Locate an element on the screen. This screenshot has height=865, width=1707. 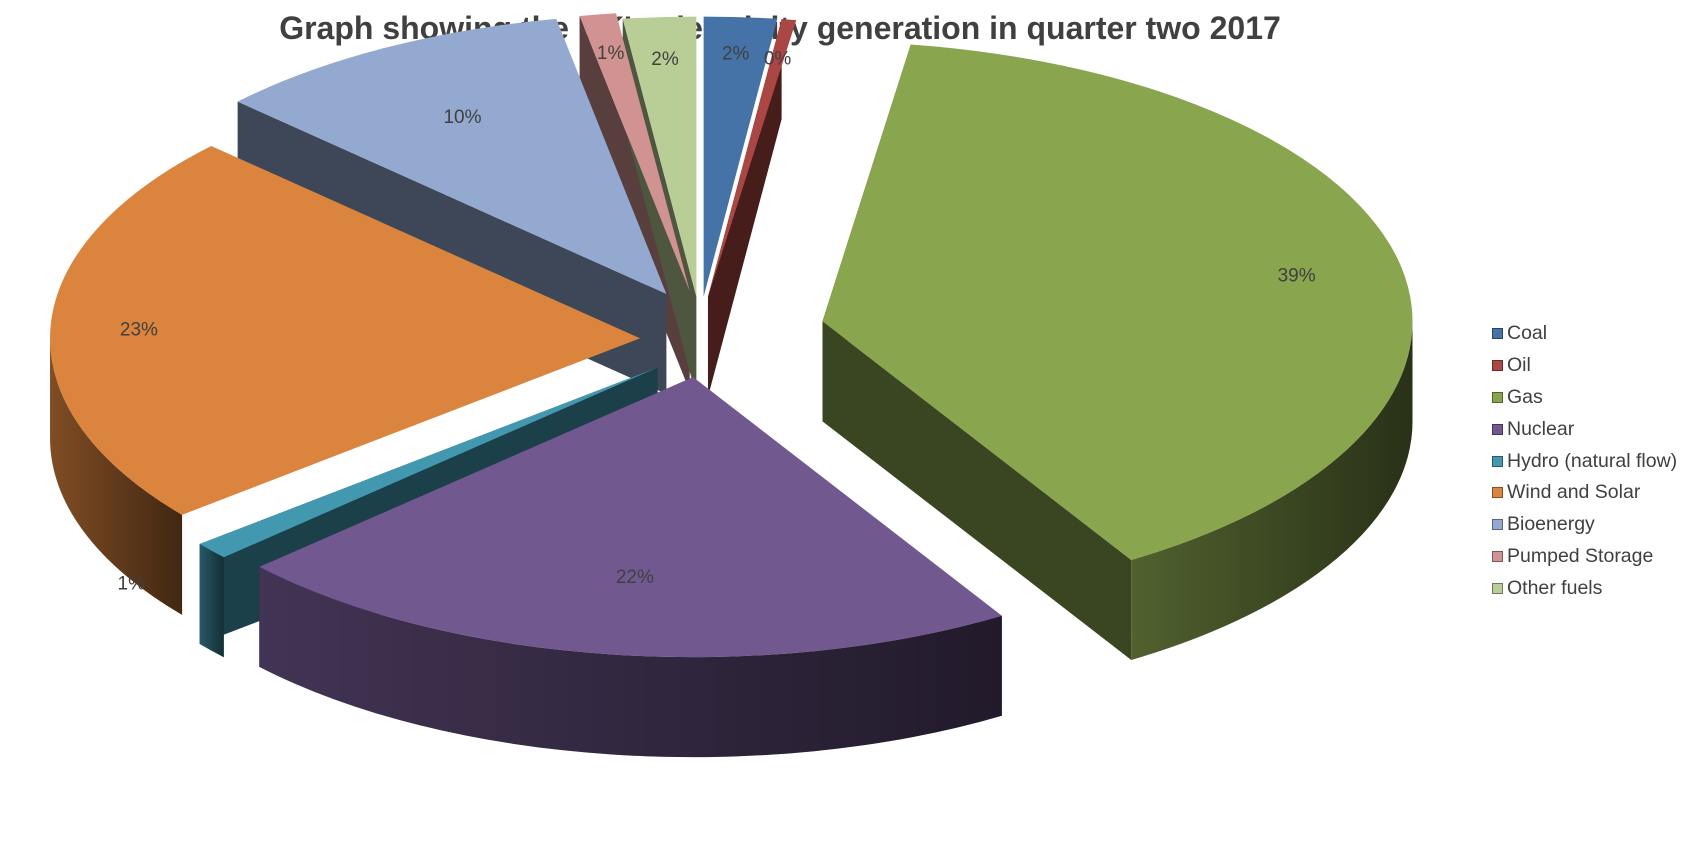
legend-label: Coal is located at coordinates (1527, 333).